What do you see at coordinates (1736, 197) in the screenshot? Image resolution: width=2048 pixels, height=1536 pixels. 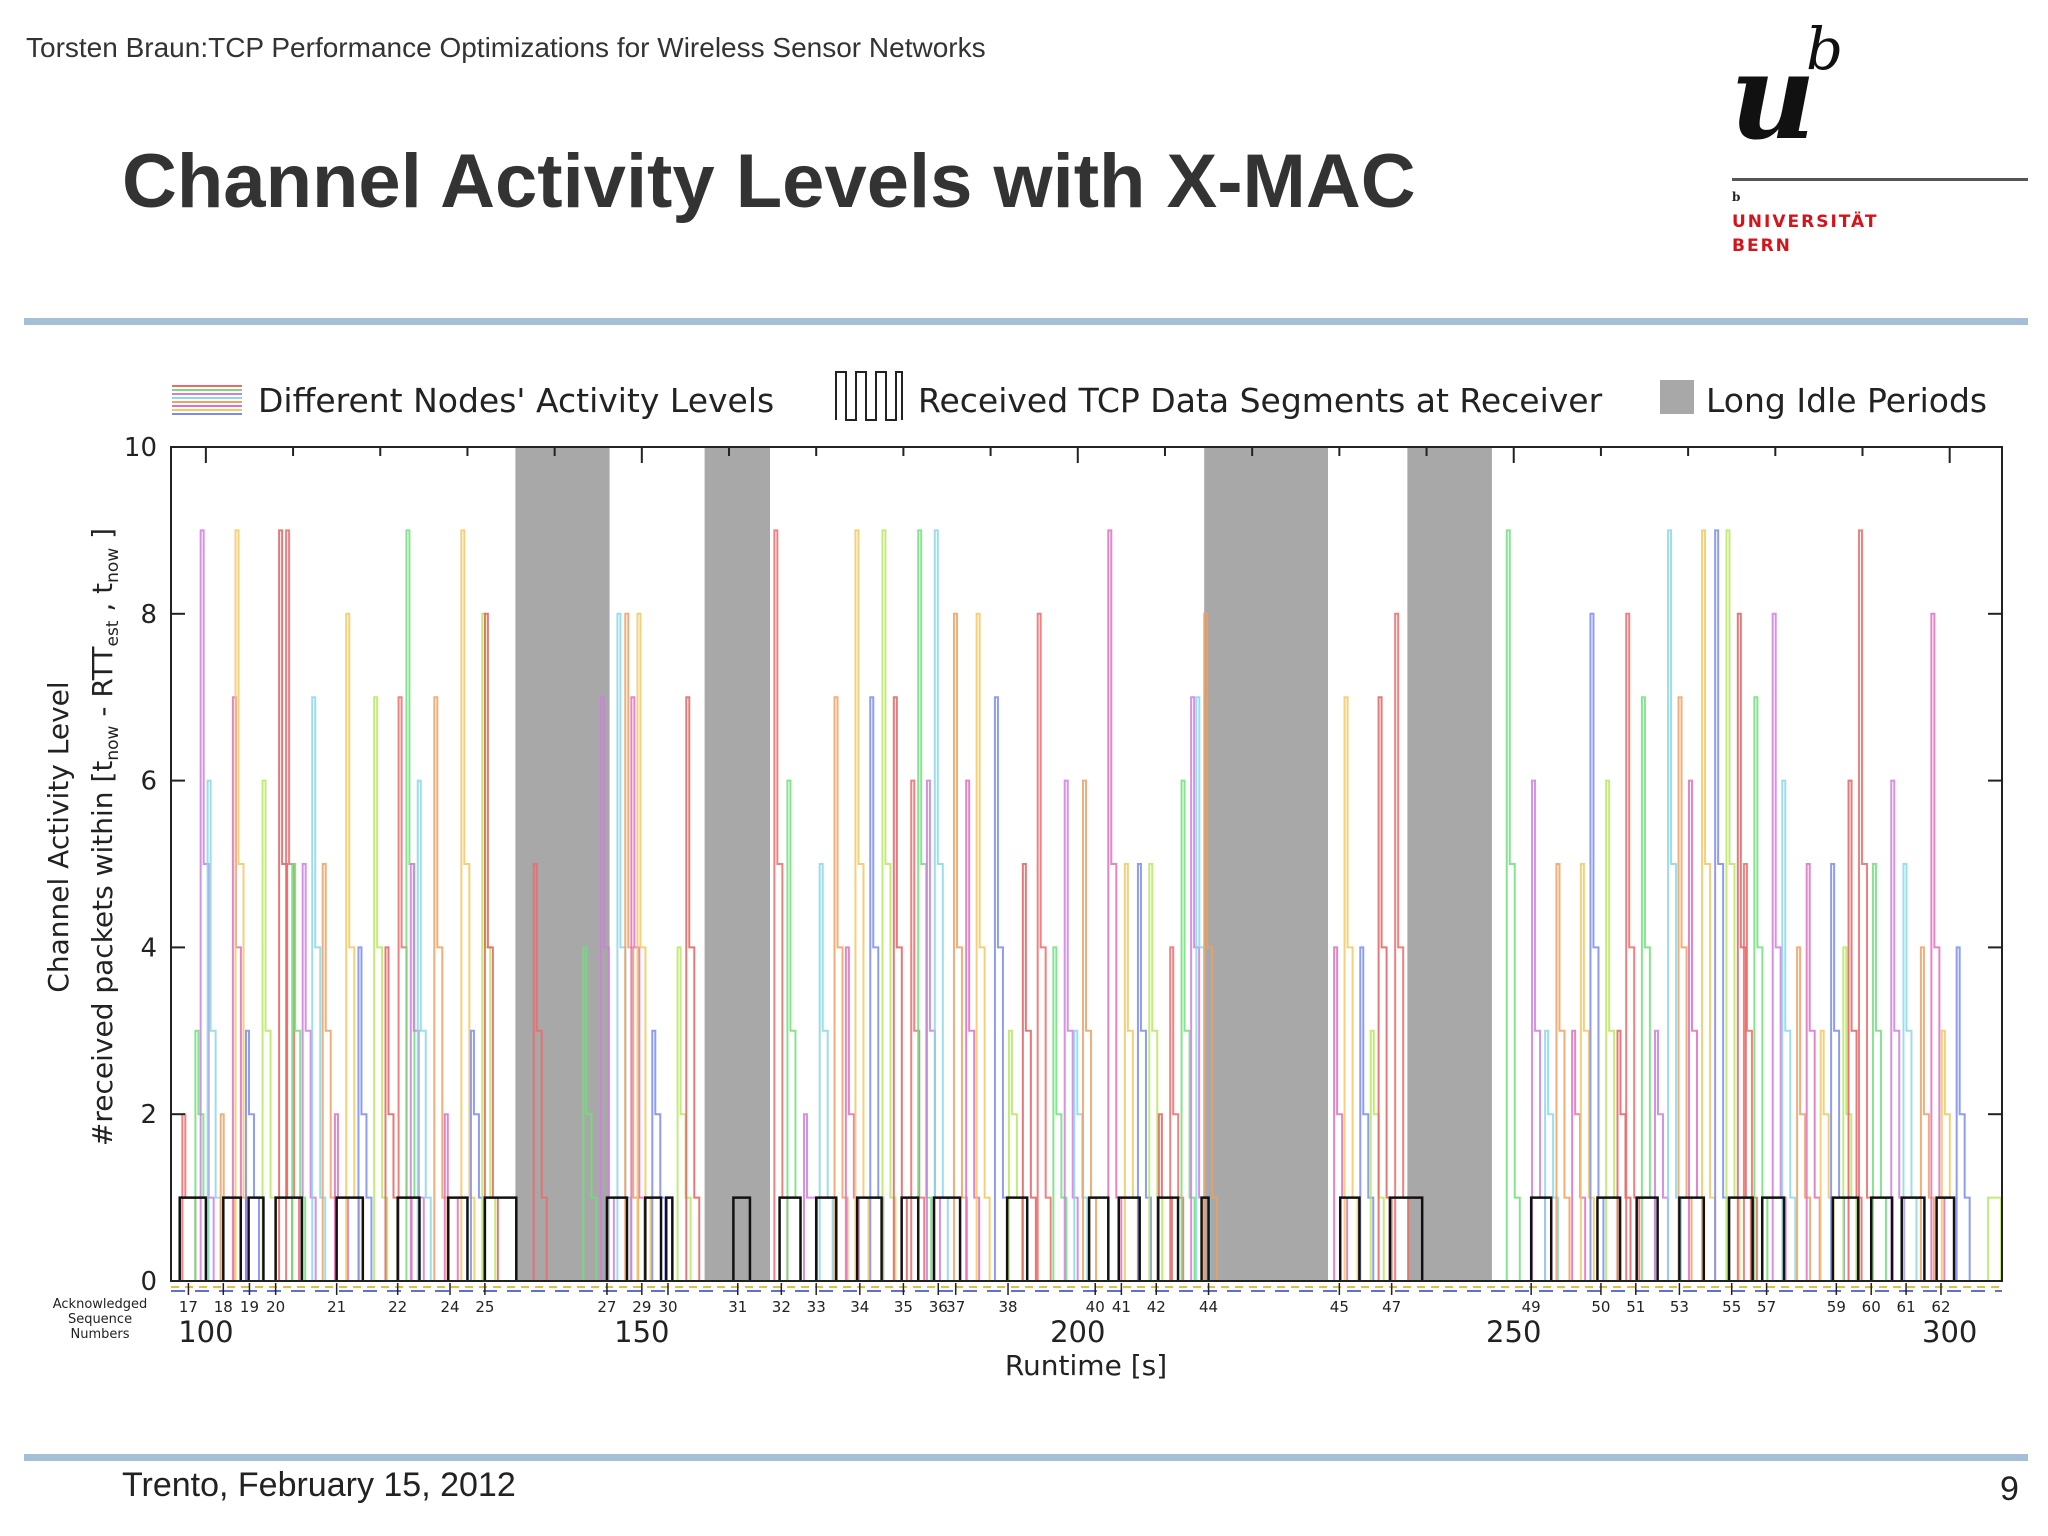 I see `logo-small-b: b` at bounding box center [1736, 197].